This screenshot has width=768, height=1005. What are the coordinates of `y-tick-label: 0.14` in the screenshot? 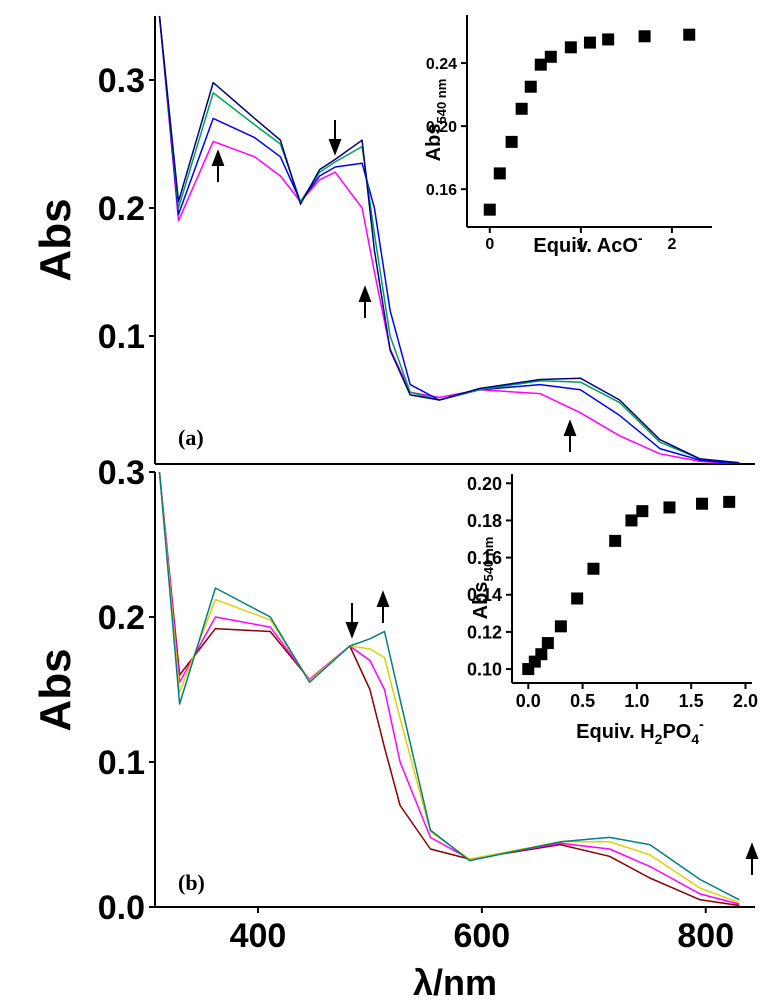 It's located at (484, 595).